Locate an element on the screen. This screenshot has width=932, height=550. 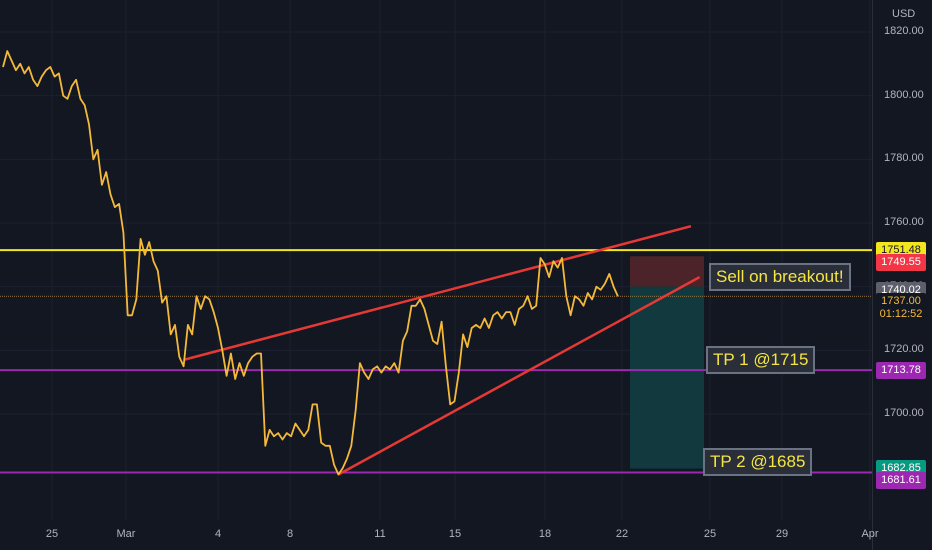
x-tick-label: 18 is located at coordinates (545, 534).